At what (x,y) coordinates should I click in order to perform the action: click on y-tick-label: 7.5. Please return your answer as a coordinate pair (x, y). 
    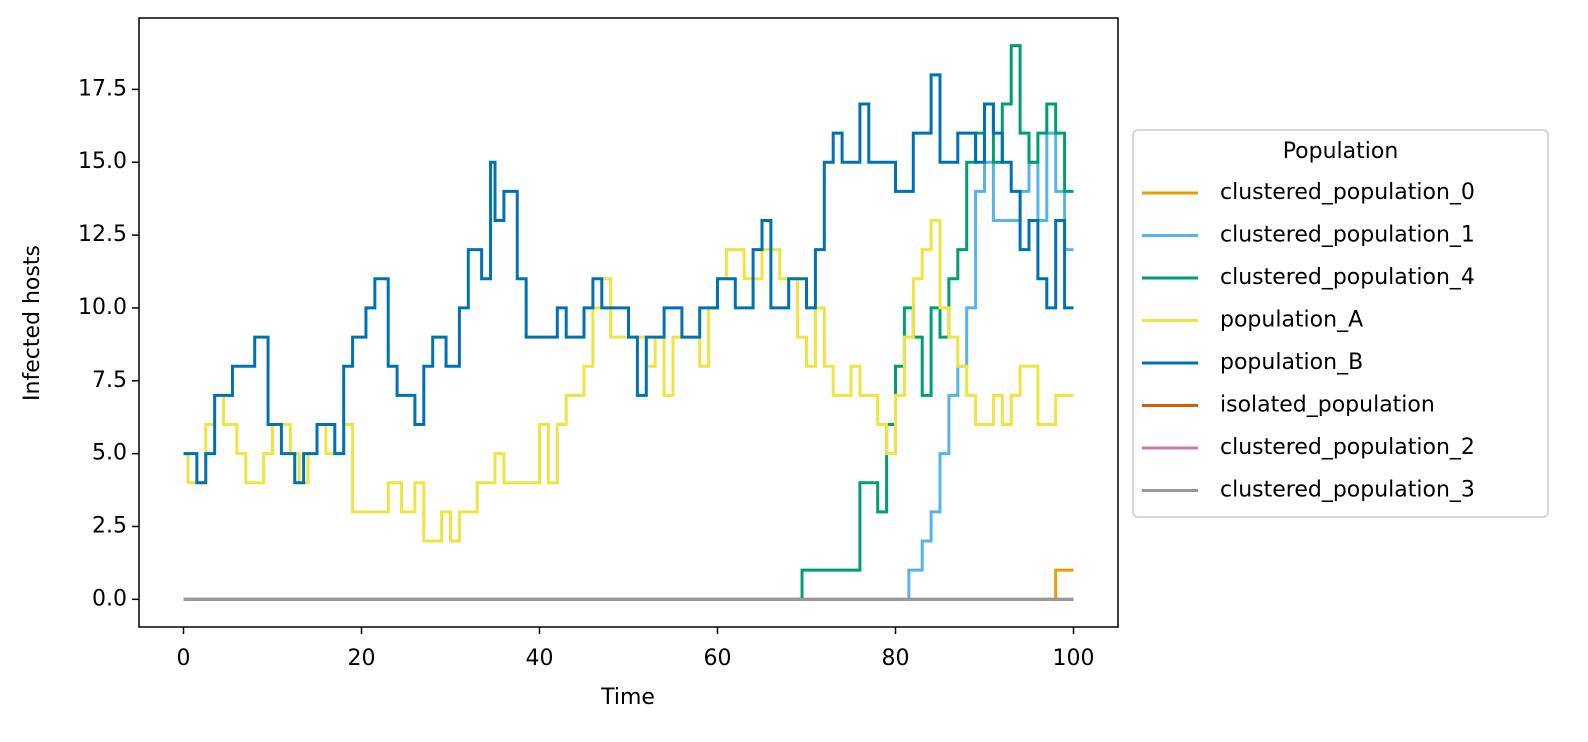
    Looking at the image, I should click on (109, 380).